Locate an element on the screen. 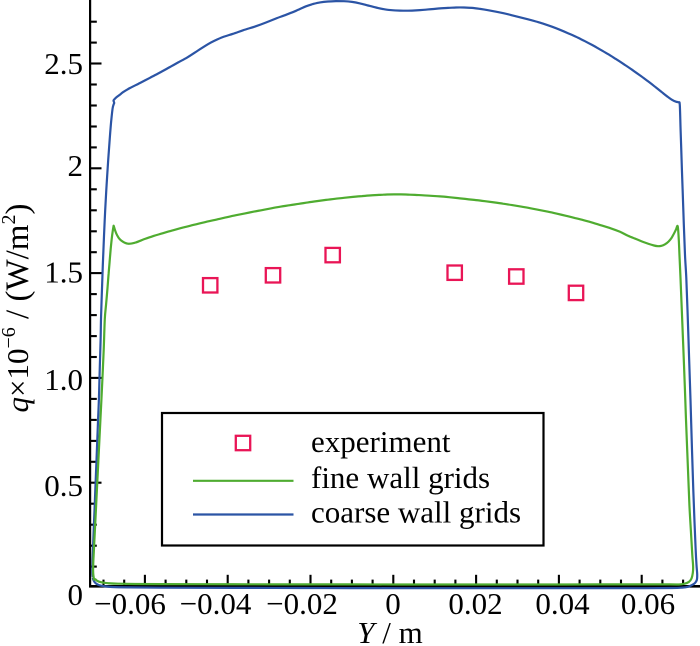 This screenshot has width=700, height=646. svg-text: experiment is located at coordinates (381, 441).